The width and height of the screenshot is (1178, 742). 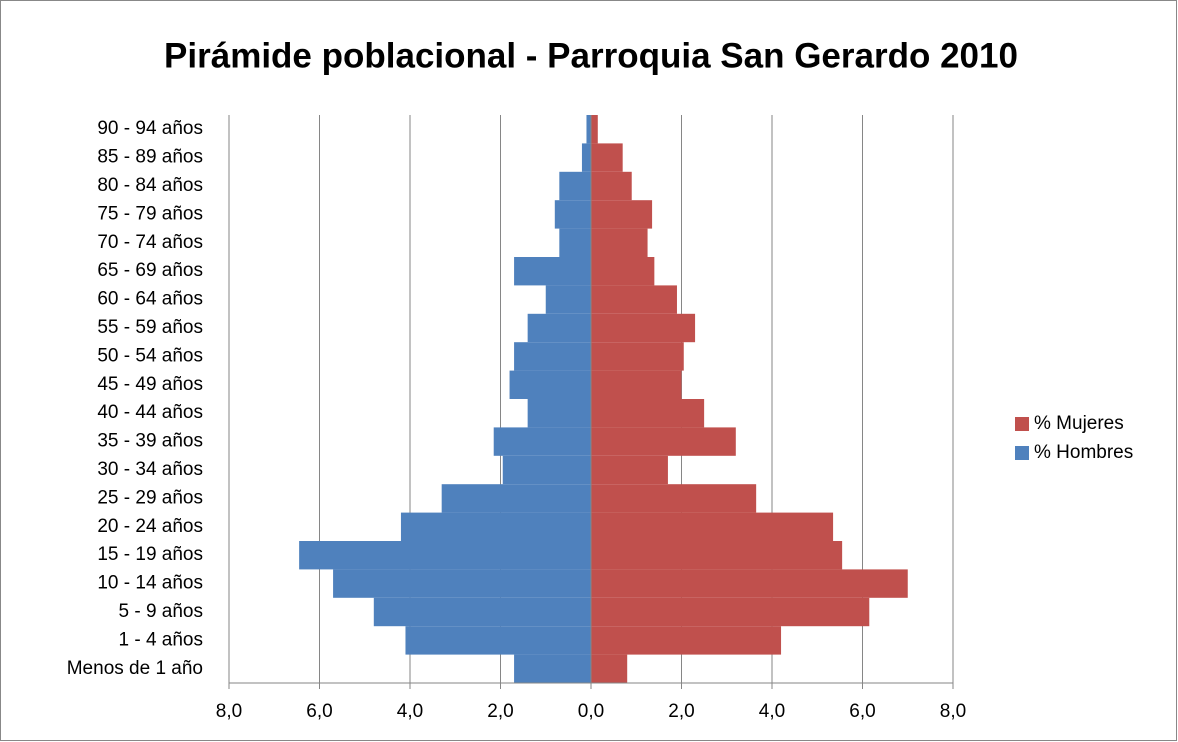 What do you see at coordinates (1079, 423) in the screenshot?
I see `legend-label: % Mujeres` at bounding box center [1079, 423].